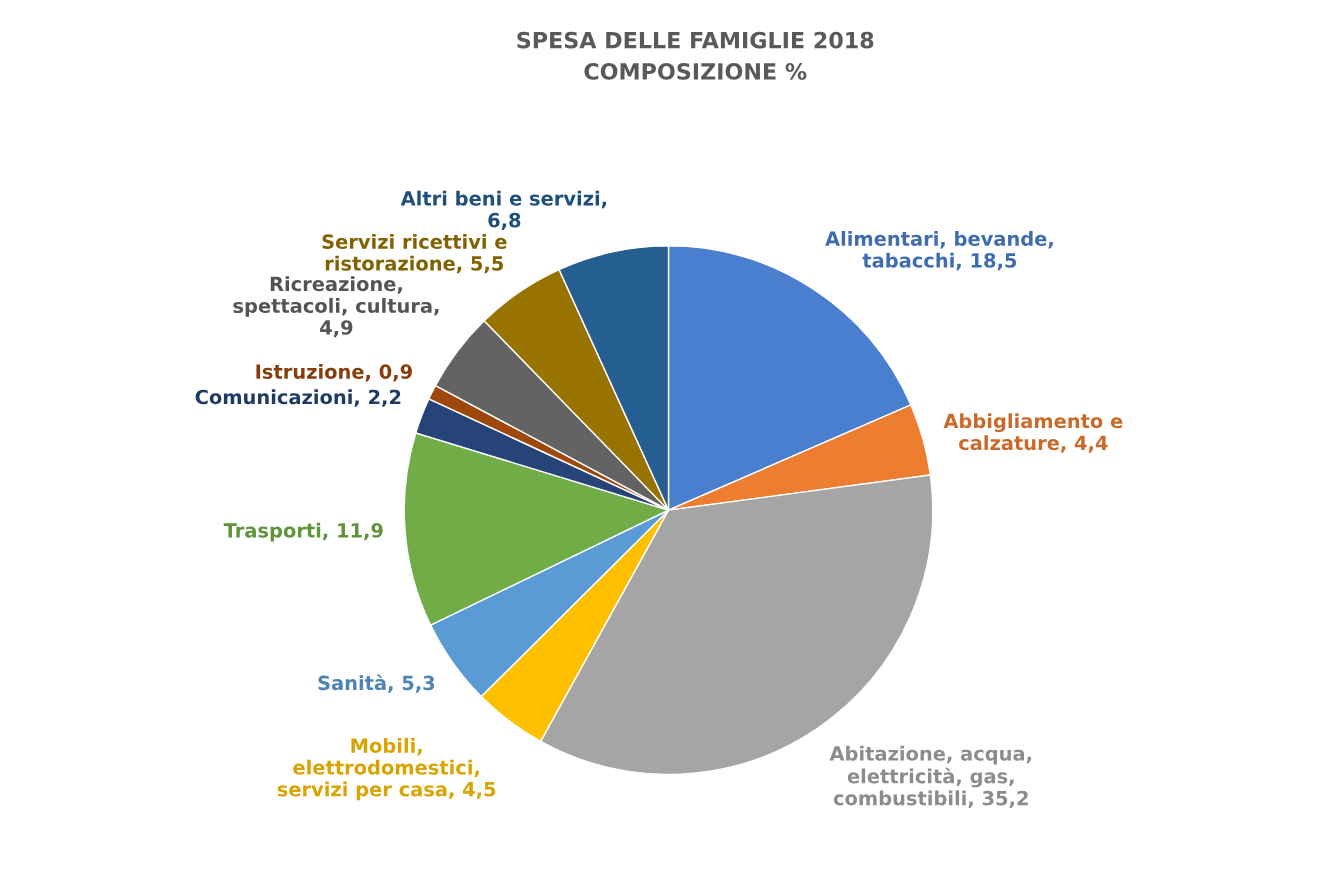 Image resolution: width=1337 pixels, height=895 pixels. What do you see at coordinates (930, 776) in the screenshot?
I see `slice-label: Abitazione, acqua, elettricità, gas, combustibili, 35,2` at bounding box center [930, 776].